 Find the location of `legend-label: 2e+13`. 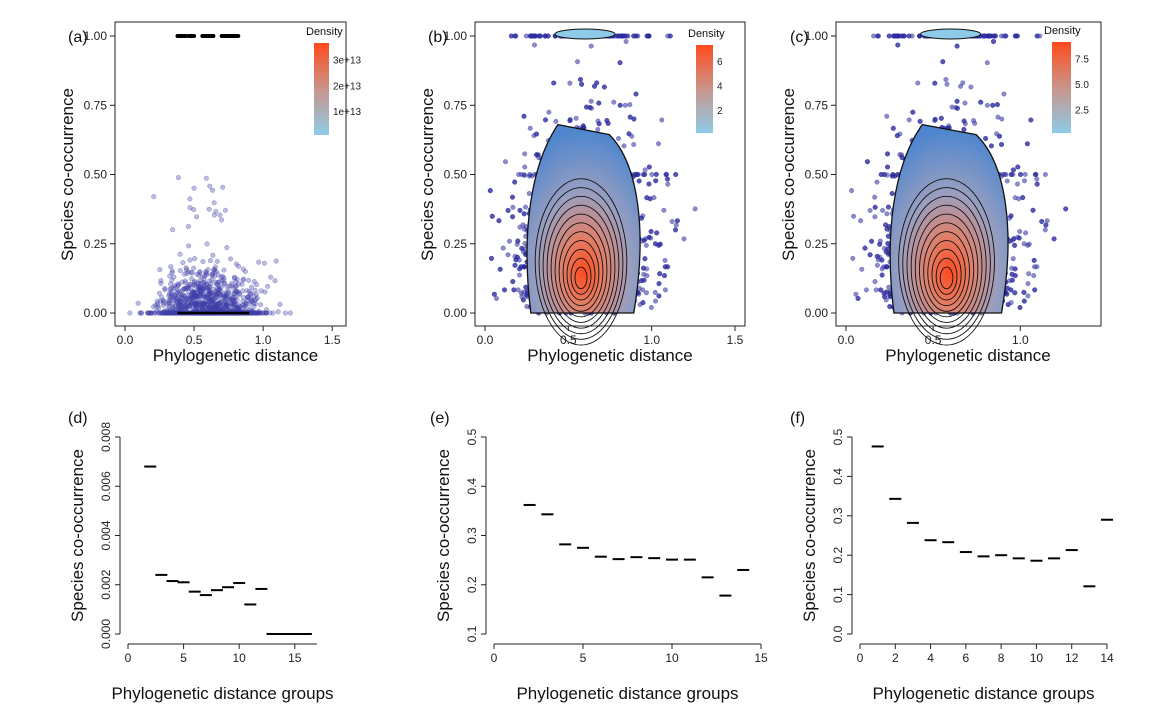

legend-label: 2e+13 is located at coordinates (347, 86).